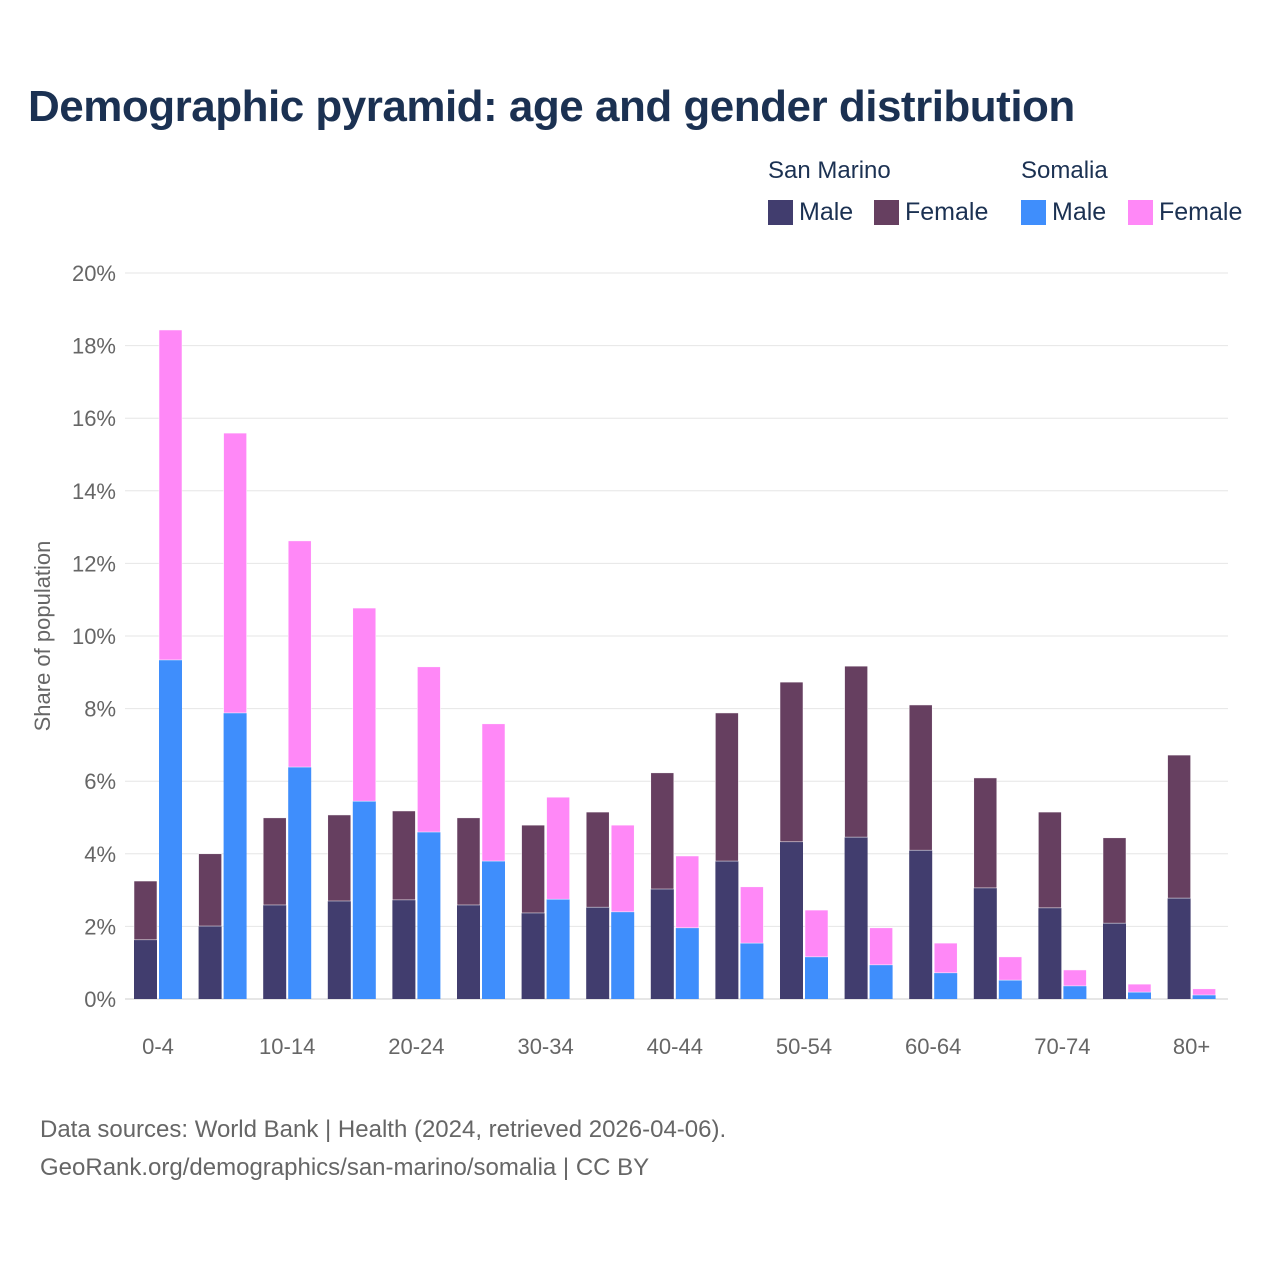  Describe the element at coordinates (416, 1046) in the screenshot. I see `x-tick-label: 20-24` at that location.